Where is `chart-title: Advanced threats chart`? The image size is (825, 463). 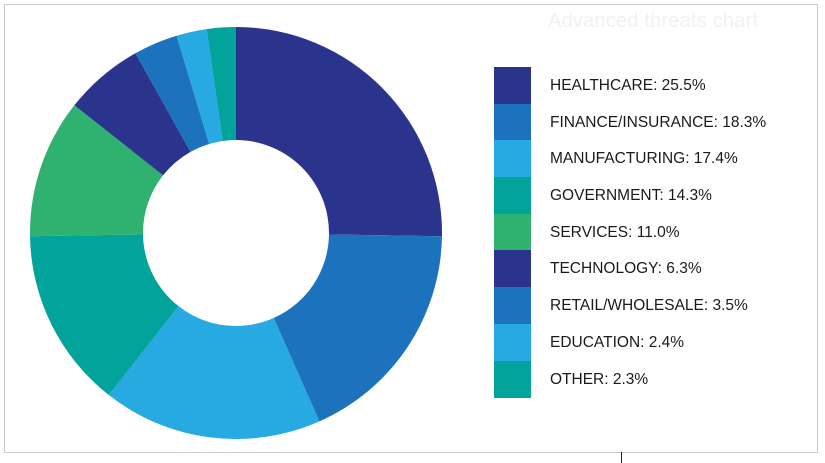 chart-title: Advanced threats chart is located at coordinates (653, 21).